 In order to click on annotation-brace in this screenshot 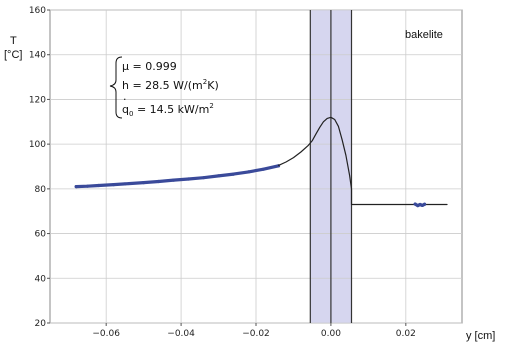, I will do `click(116, 87)`.